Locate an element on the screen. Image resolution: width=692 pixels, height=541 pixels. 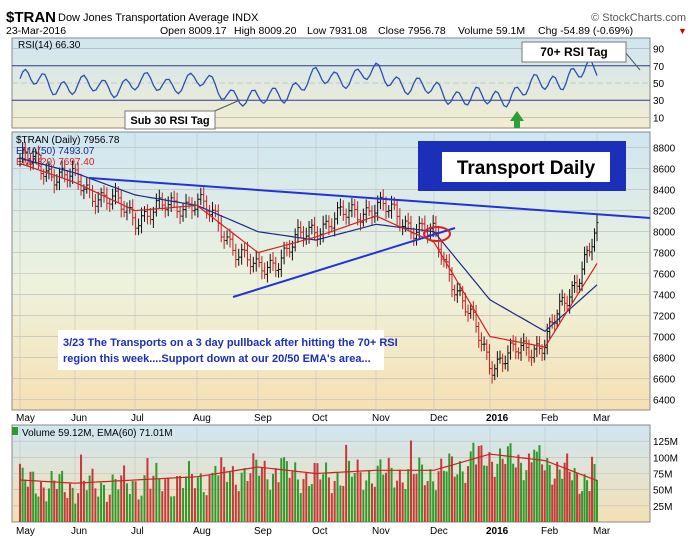
volume-legend-swatch is located at coordinates (15, 431).